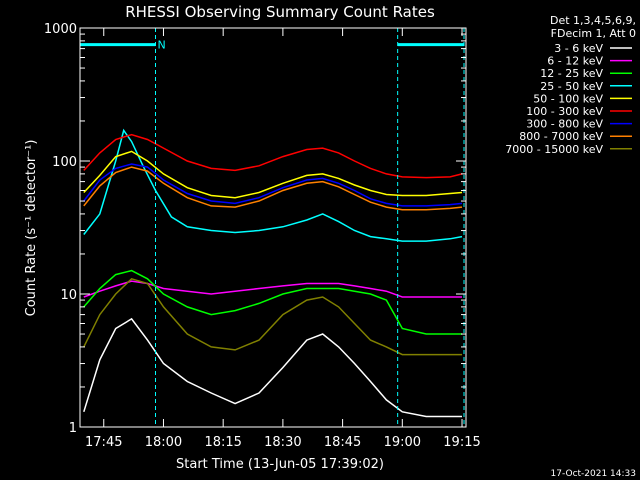 This screenshot has width=640, height=480. I want to click on x-tick-label-0: 17:45, so click(103, 442).